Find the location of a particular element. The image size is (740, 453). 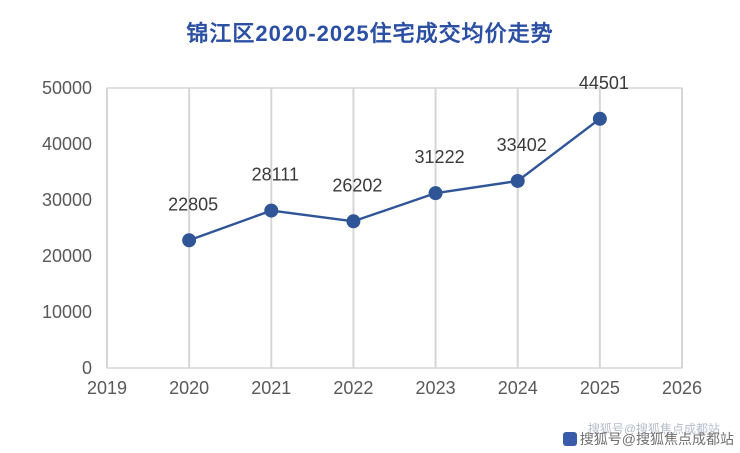

y-tick-label: 40000 is located at coordinates (67, 144).